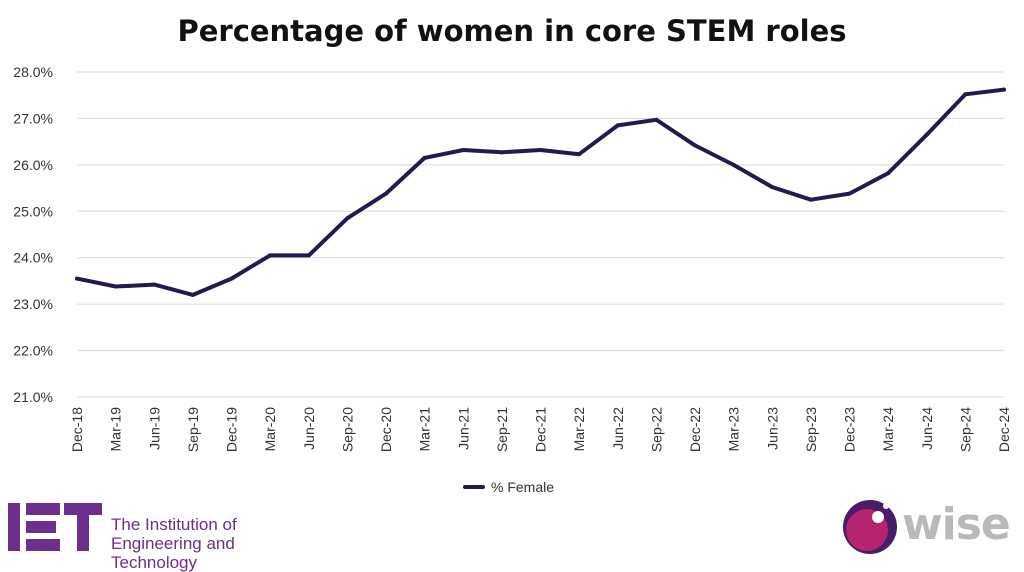 The image size is (1024, 572). Describe the element at coordinates (386, 429) in the screenshot. I see `x-tick-label: Dec-20` at that location.